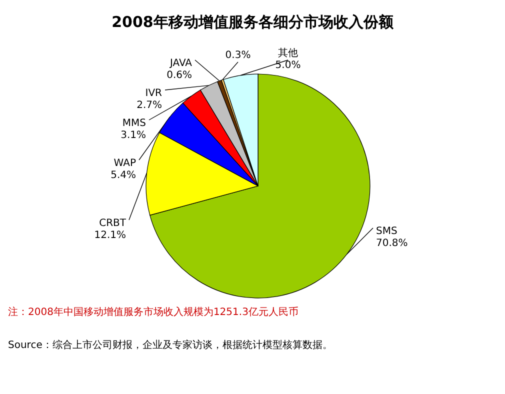 The height and width of the screenshot is (394, 505). What do you see at coordinates (288, 65) in the screenshot?
I see `data-label: 5.0%` at bounding box center [288, 65].